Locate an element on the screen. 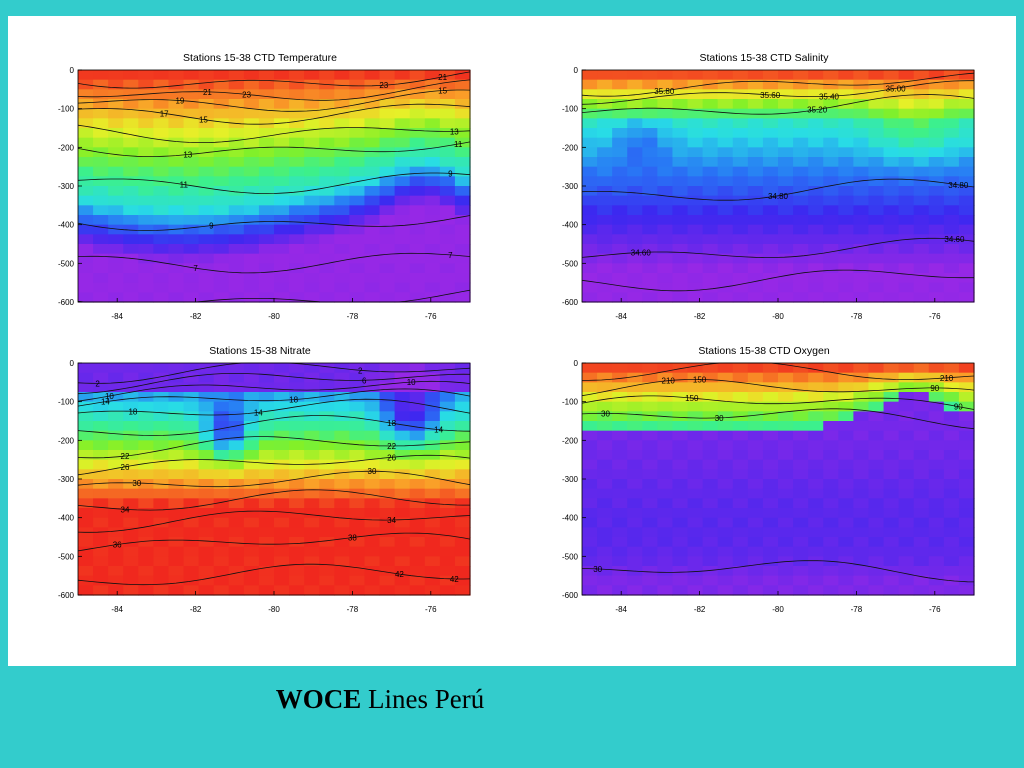  contour-label: 26 is located at coordinates (391, 457).